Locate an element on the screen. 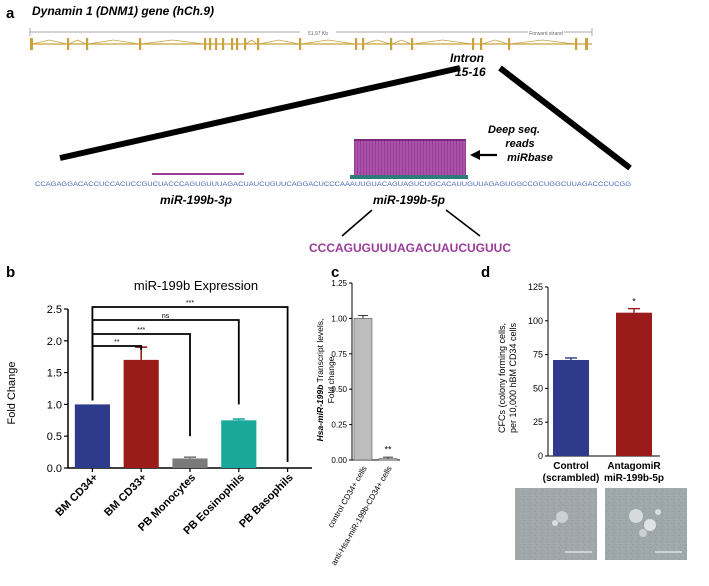 This screenshot has width=709, height=586. deep-seq-label-line2: reads is located at coordinates (519, 144).